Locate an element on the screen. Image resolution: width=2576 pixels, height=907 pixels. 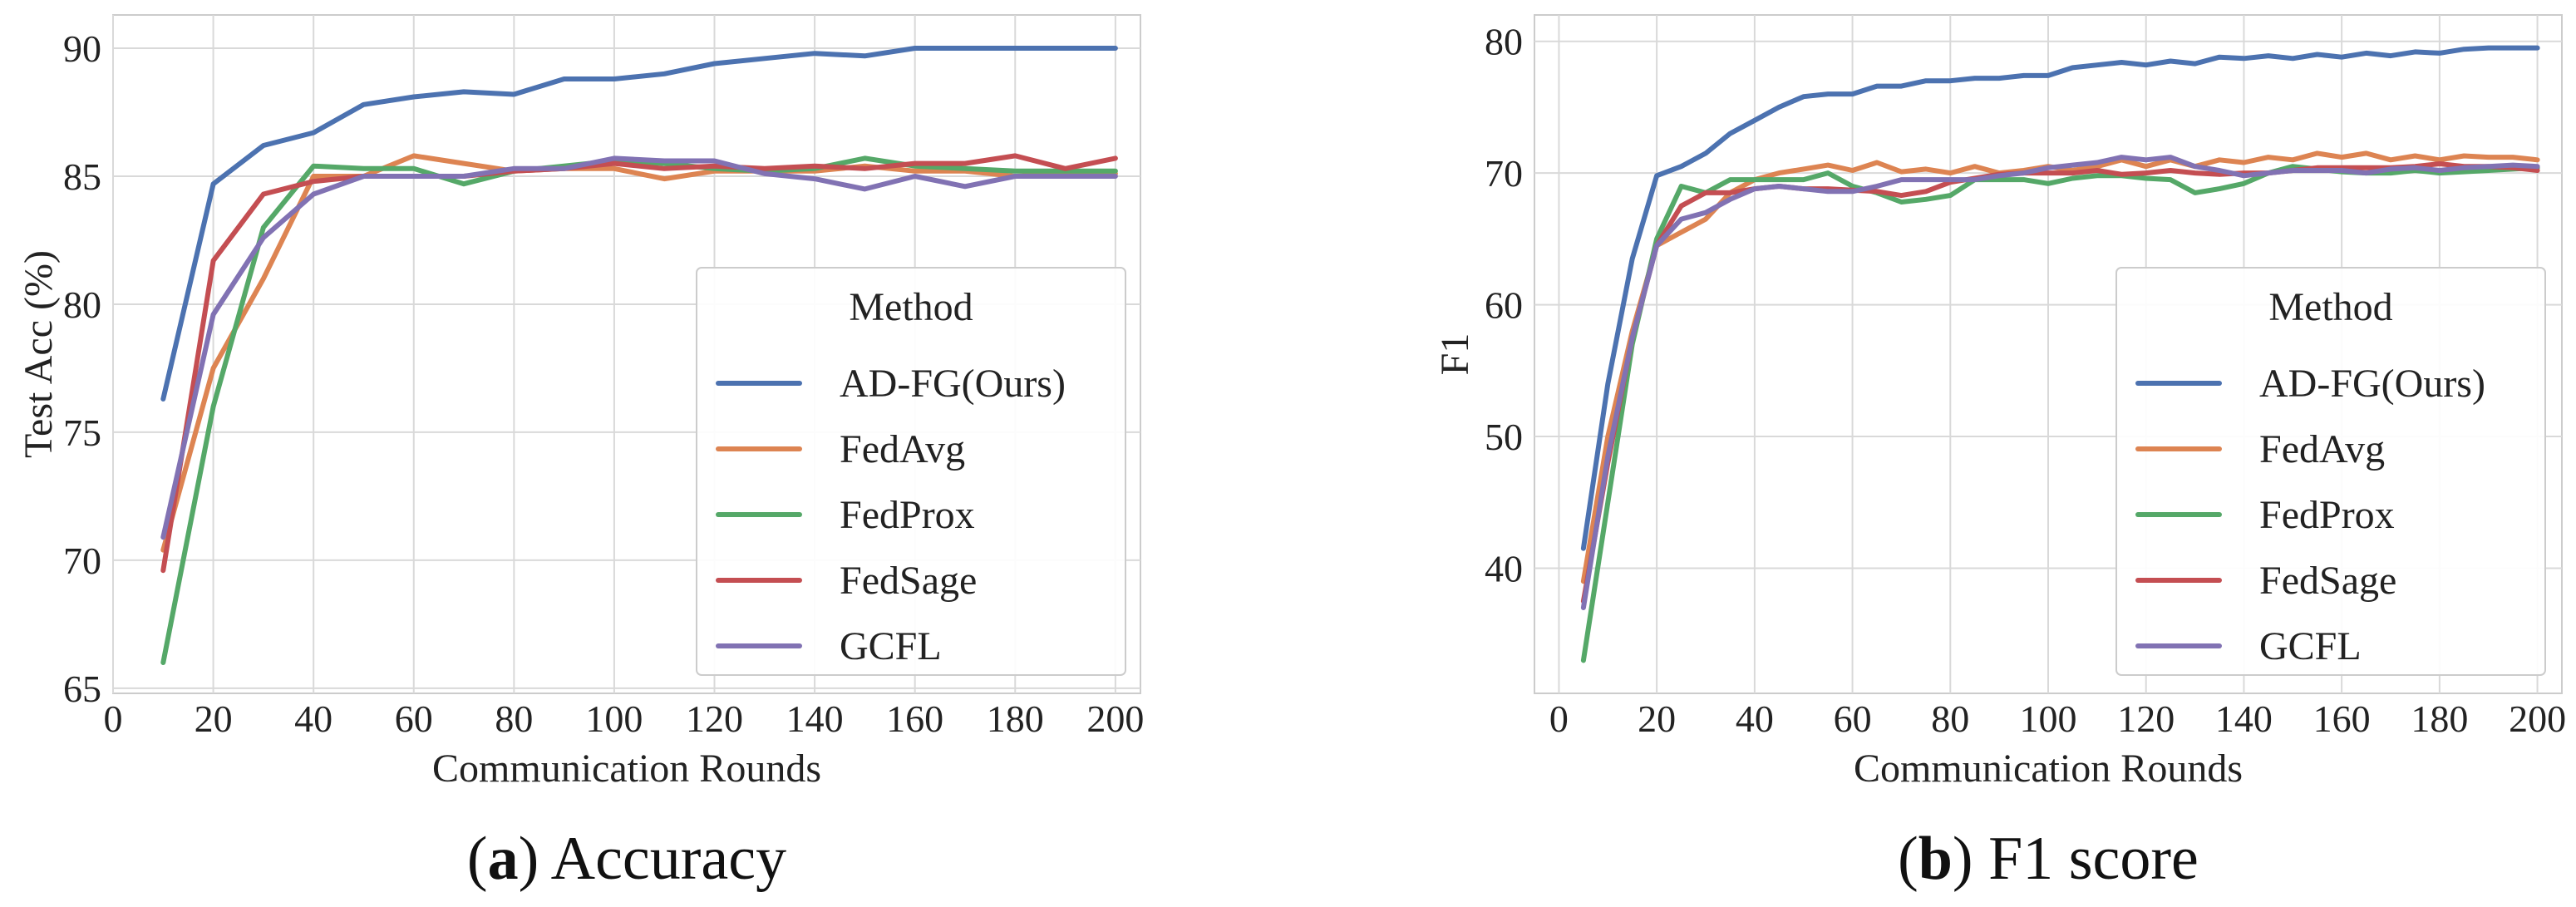
y-axis-label-accuracy: Test Acc (%) is located at coordinates (39, 354).